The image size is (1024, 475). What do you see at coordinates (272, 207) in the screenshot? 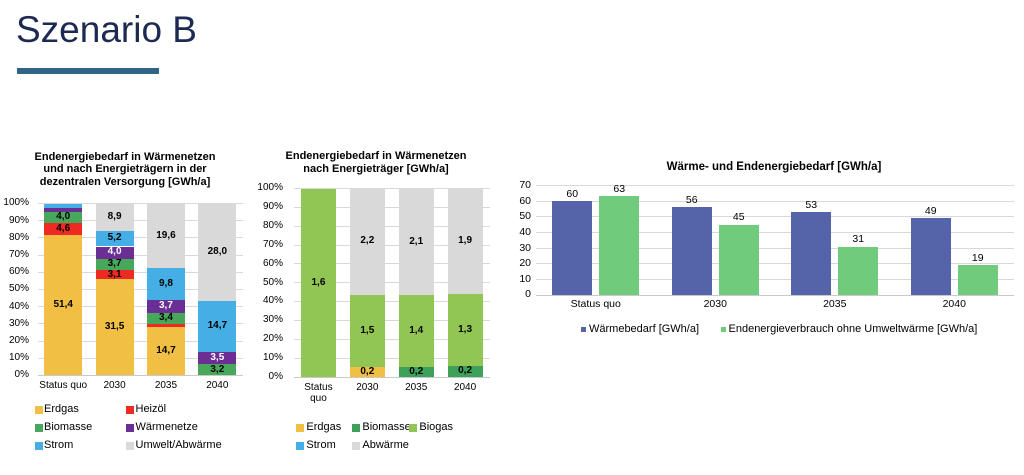
I see `y-axis-tick-label: 90%` at bounding box center [272, 207].